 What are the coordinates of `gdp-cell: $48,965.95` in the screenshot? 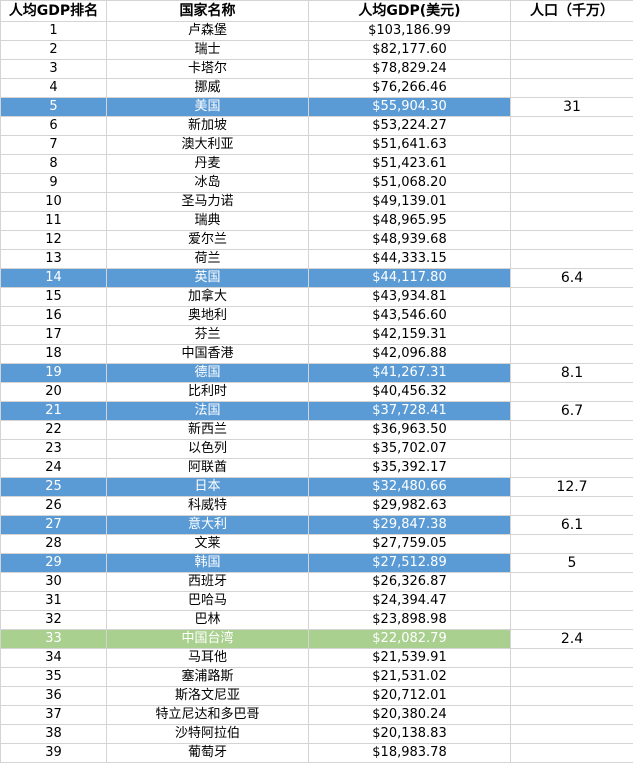 It's located at (410, 221).